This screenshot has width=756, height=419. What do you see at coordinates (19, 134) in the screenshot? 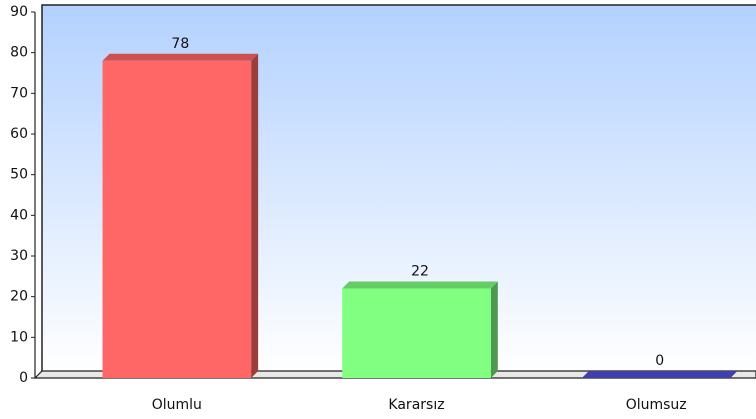
I see `y-tick-label: 60` at bounding box center [19, 134].